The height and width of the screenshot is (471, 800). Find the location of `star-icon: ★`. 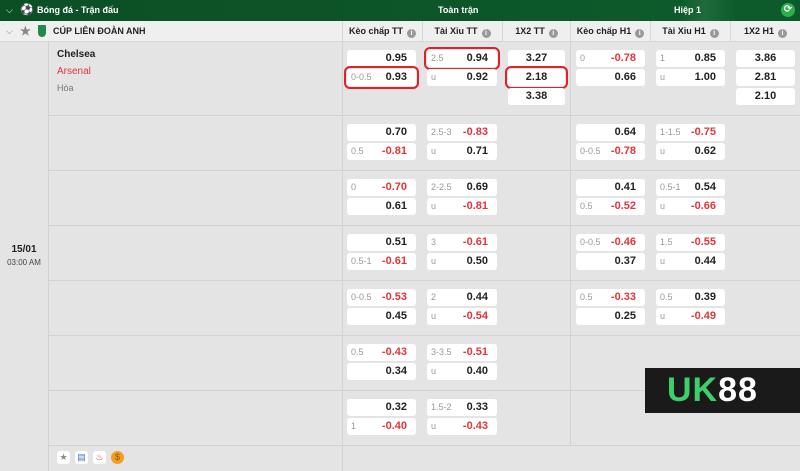

star-icon: ★ is located at coordinates (63, 457).